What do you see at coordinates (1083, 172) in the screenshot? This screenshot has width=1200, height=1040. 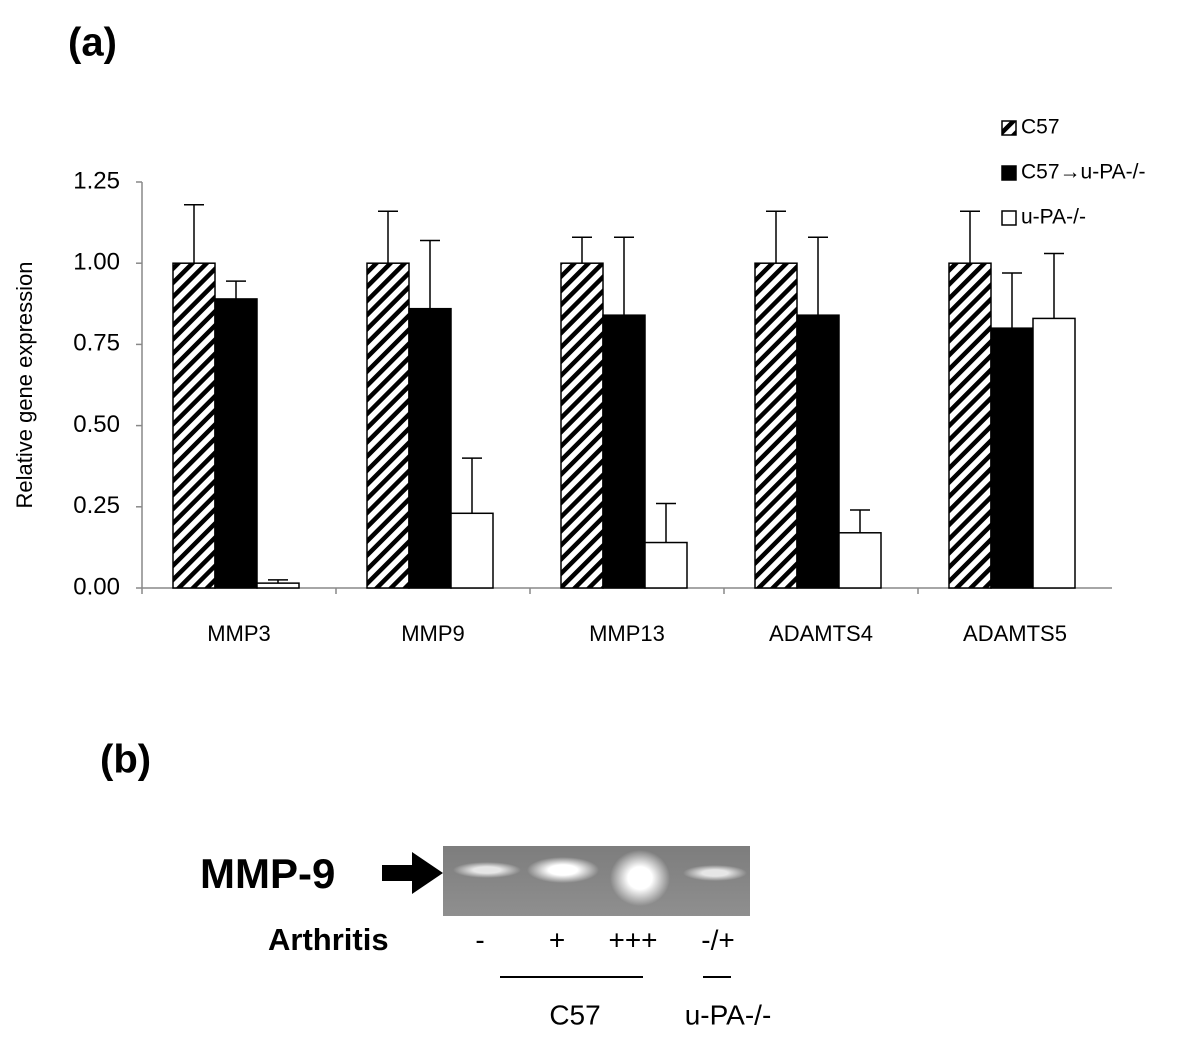 I see `legend-label: C57→u-PA-/-` at bounding box center [1083, 172].